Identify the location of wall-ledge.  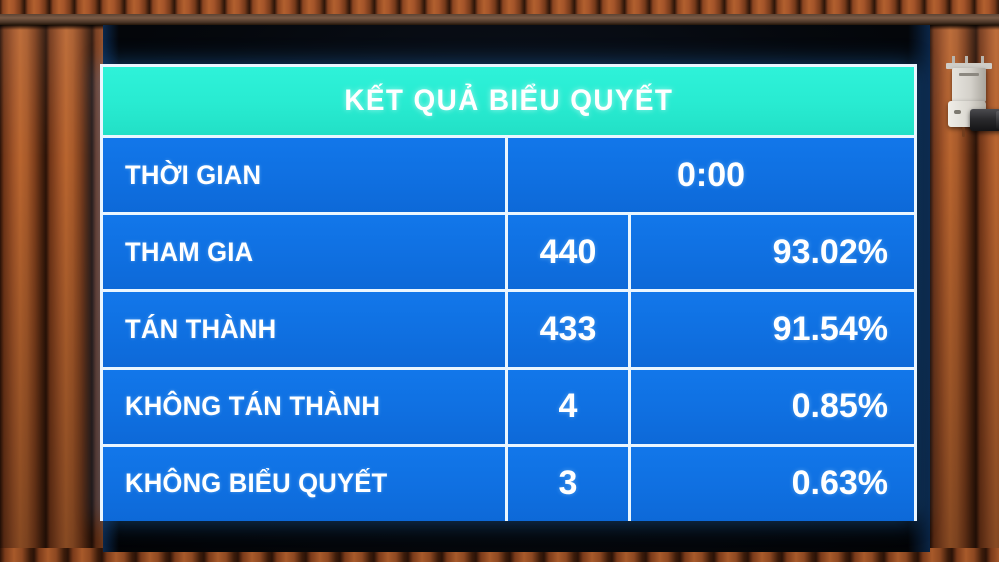
(499, 19).